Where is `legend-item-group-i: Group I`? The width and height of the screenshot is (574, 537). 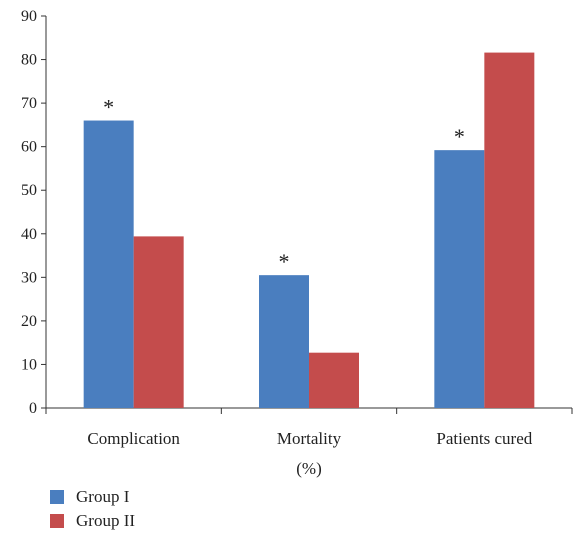
legend-item-group-i: Group I is located at coordinates (92, 497).